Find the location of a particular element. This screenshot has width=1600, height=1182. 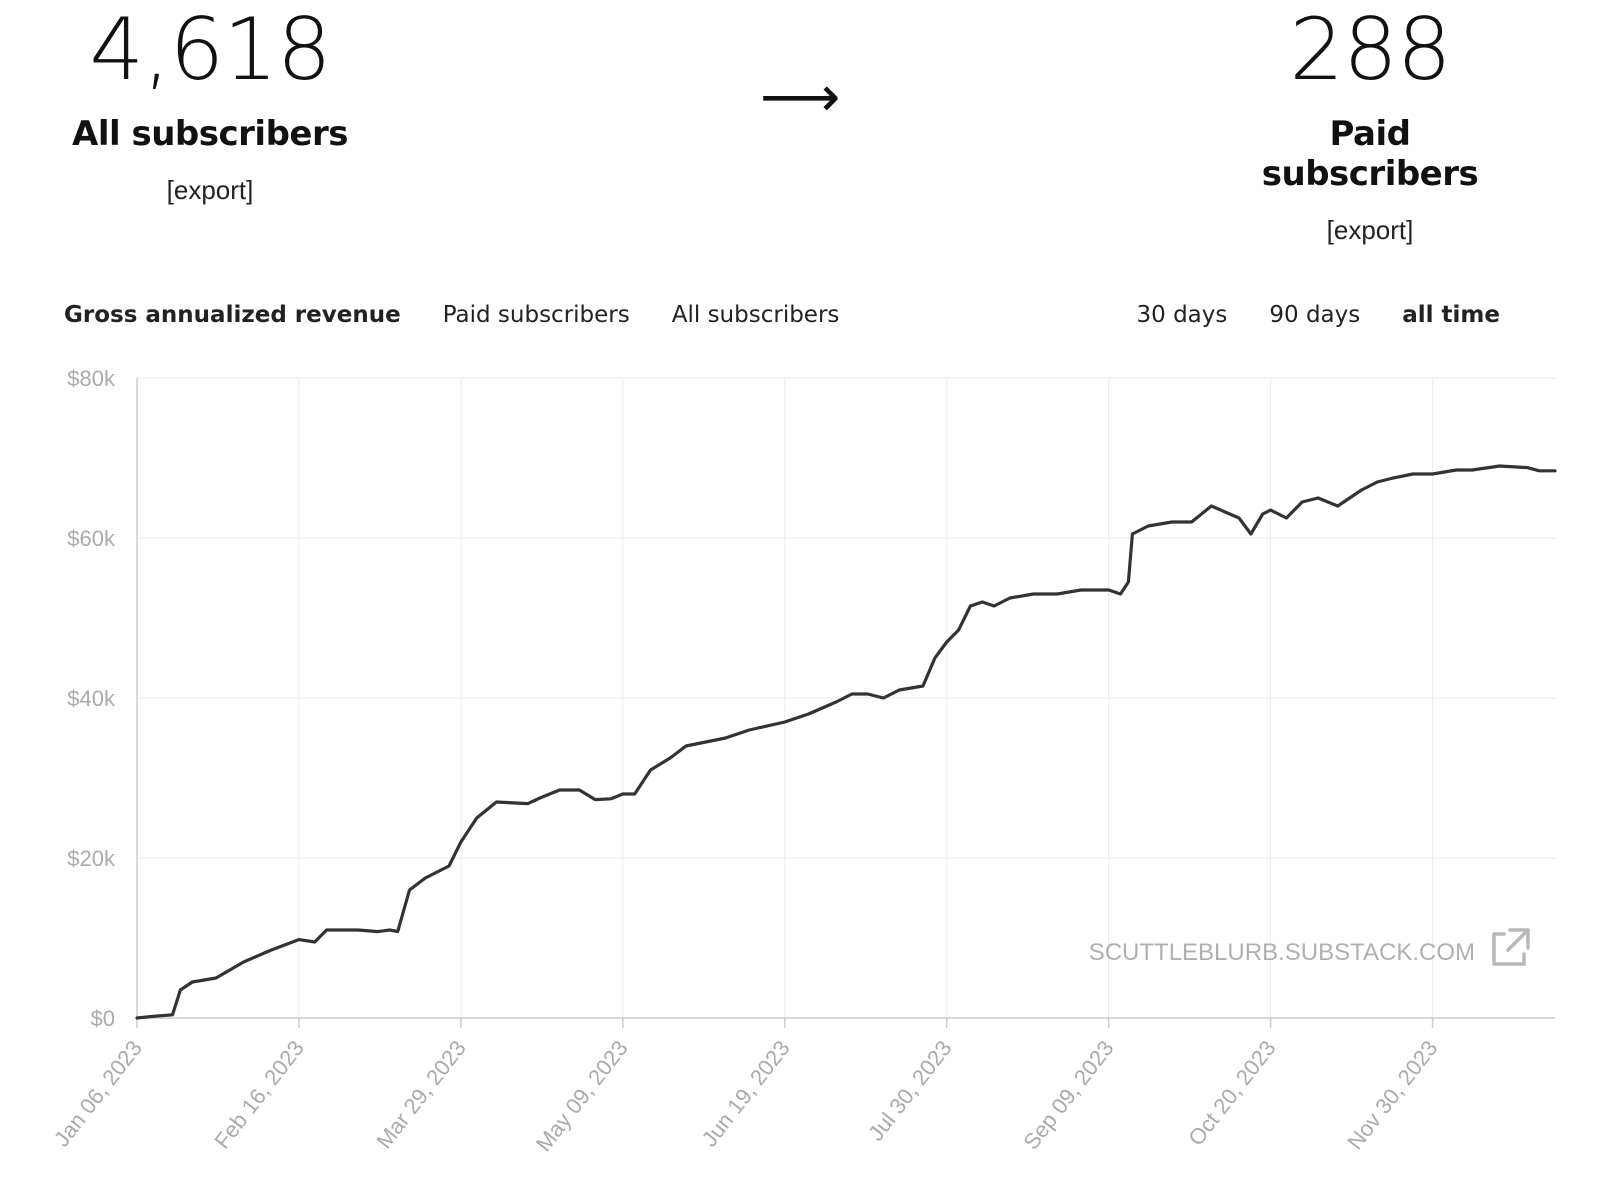

range-tabs: 30 days 90 days all time is located at coordinates (1319, 315).